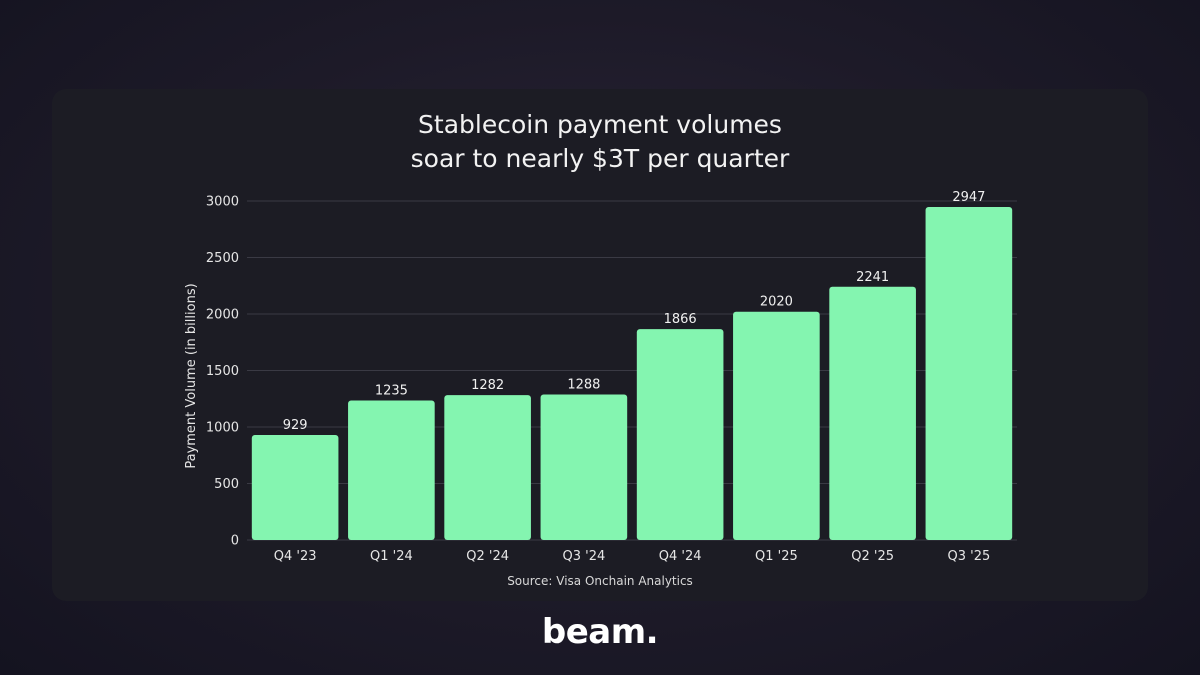 The height and width of the screenshot is (675, 1200). I want to click on x-tick-label: Q3 '24, so click(583, 556).